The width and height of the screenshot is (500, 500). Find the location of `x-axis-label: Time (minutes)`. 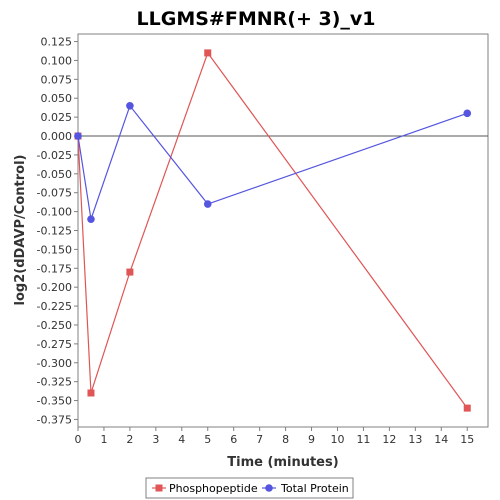

x-axis-label: Time (minutes) is located at coordinates (282, 462).